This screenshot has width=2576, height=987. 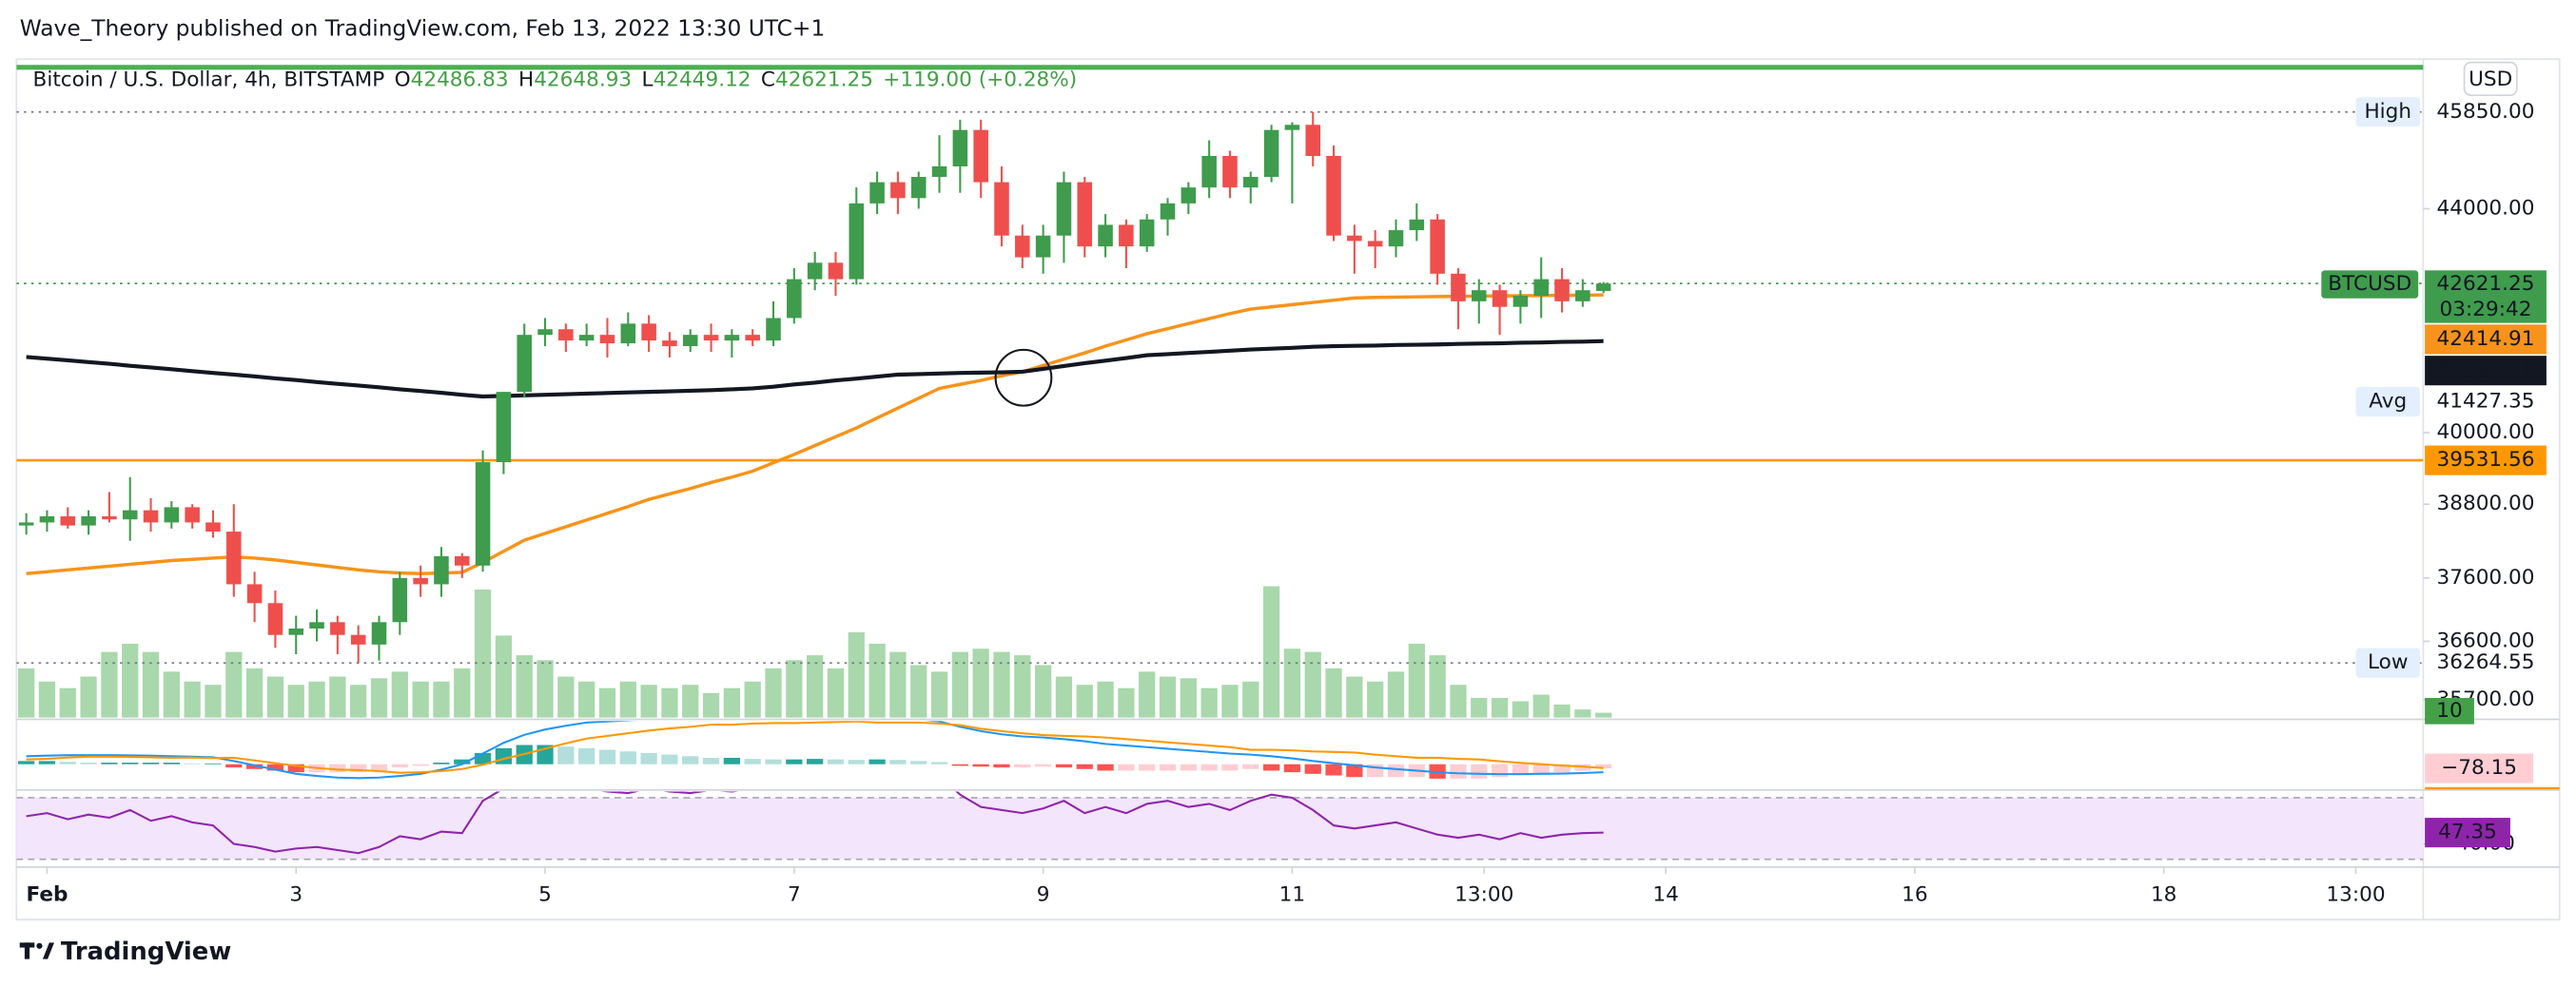 I want to click on rsi-label-box, so click(x=2467, y=833).